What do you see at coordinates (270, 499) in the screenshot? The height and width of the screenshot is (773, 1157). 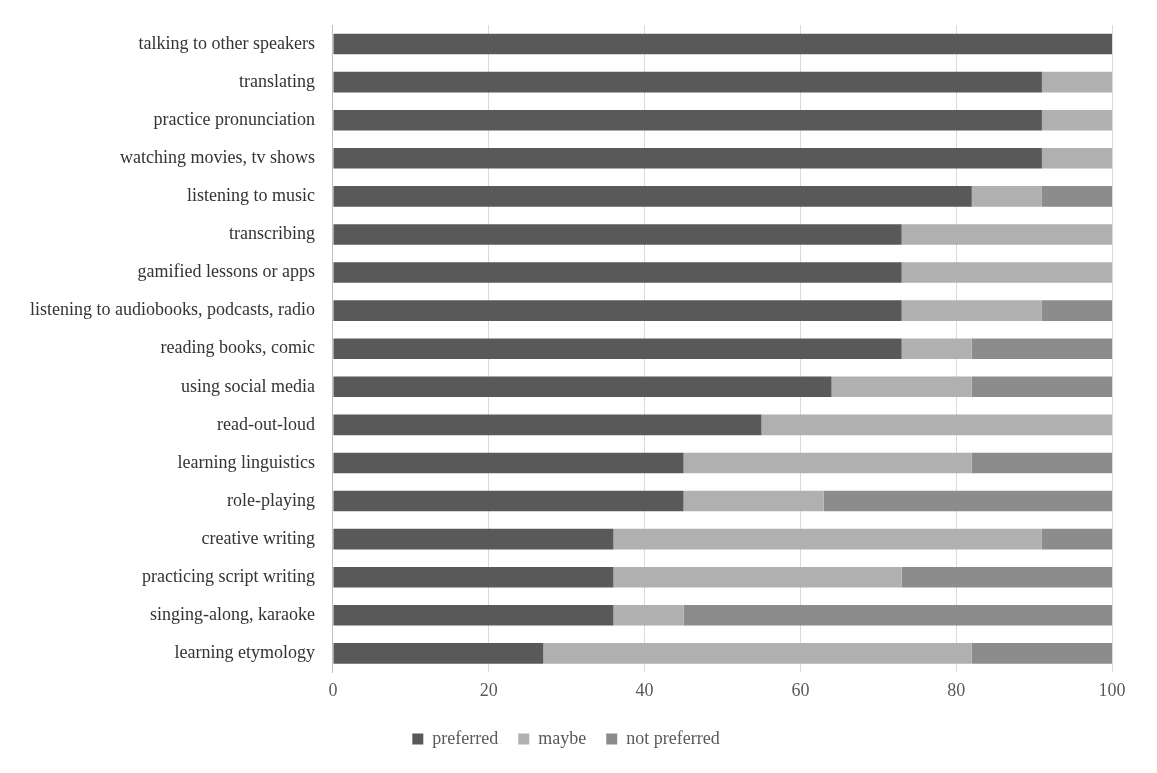 I see `y-tick-label: role-playing` at bounding box center [270, 499].